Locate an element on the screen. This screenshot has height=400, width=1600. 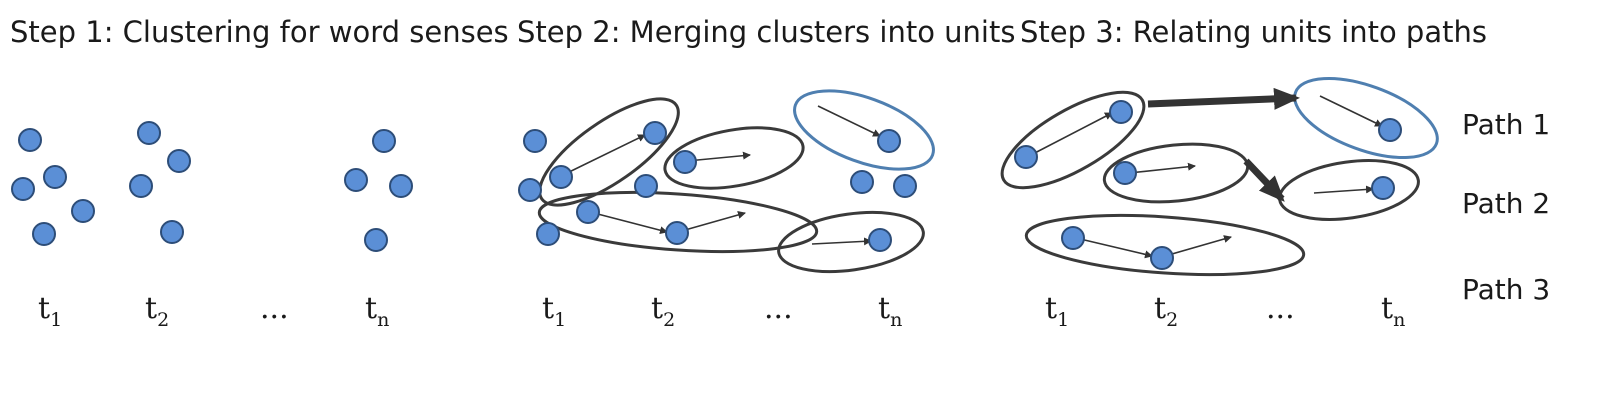
step-1-title: Step 1: Clustering for word senses is located at coordinates (259, 32).